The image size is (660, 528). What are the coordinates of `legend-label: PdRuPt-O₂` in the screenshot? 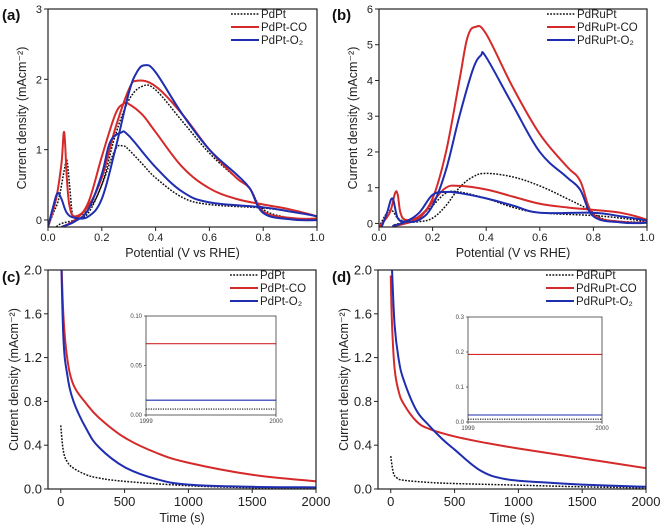 It's located at (604, 302).